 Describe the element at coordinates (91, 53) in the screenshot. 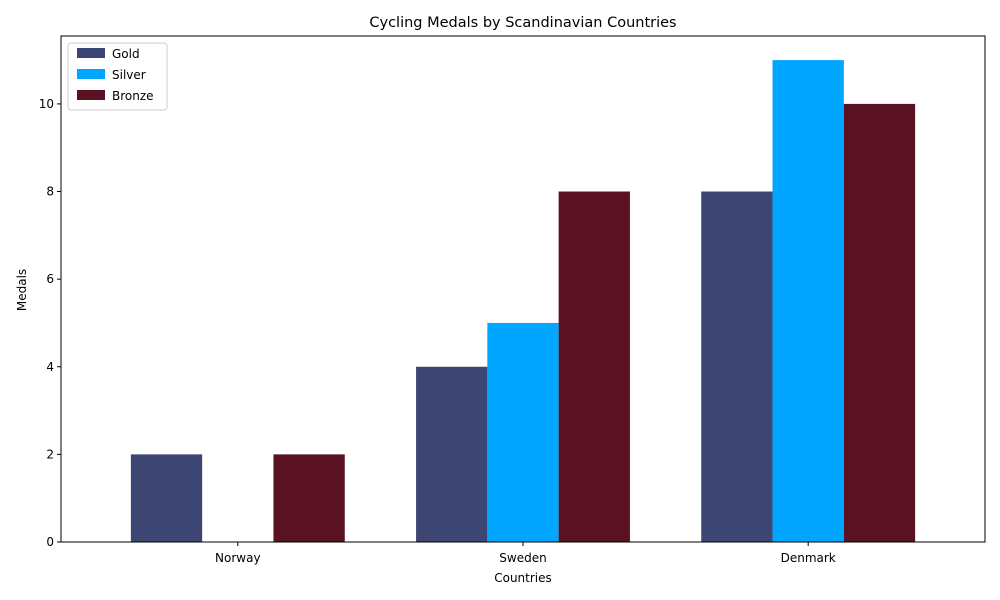

I see `legend-swatch-gold` at that location.